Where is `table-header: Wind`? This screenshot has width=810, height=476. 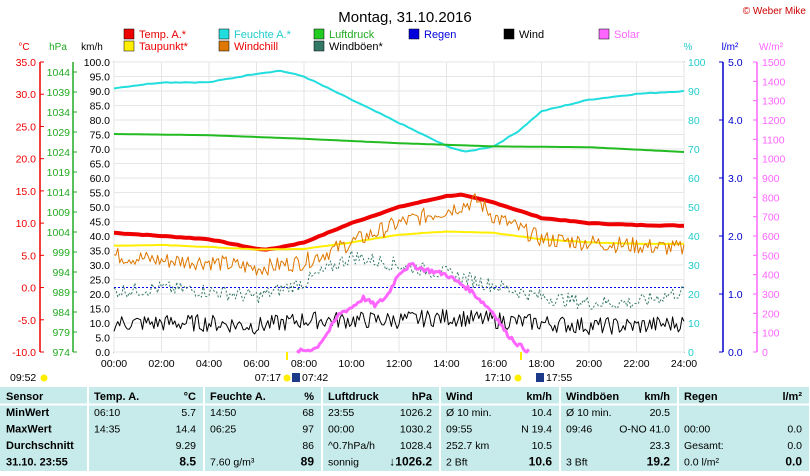
table-header: Wind is located at coordinates (459, 397).